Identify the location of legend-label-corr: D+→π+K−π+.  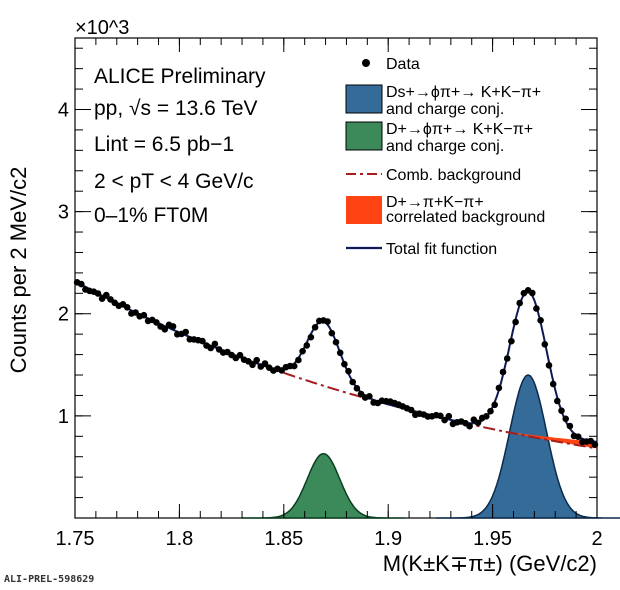
(435, 202).